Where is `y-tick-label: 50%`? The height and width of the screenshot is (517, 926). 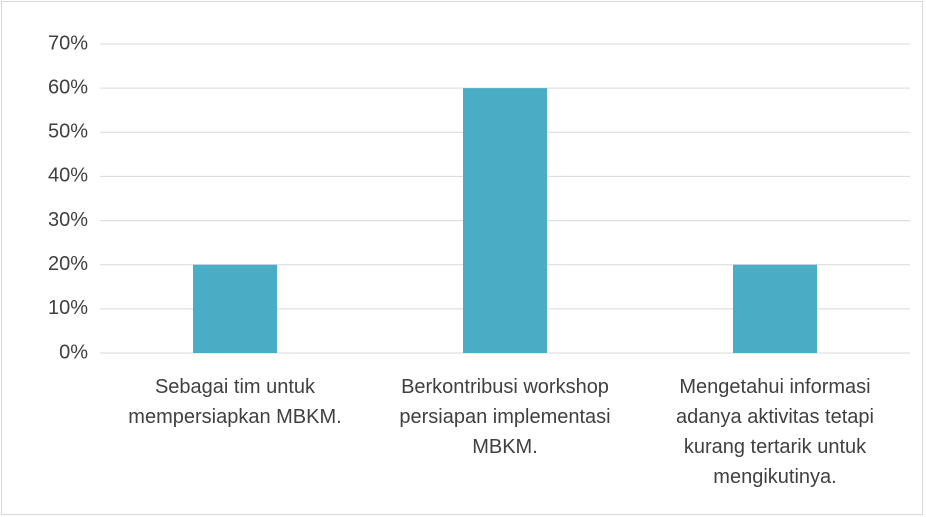
y-tick-label: 50% is located at coordinates (68, 132).